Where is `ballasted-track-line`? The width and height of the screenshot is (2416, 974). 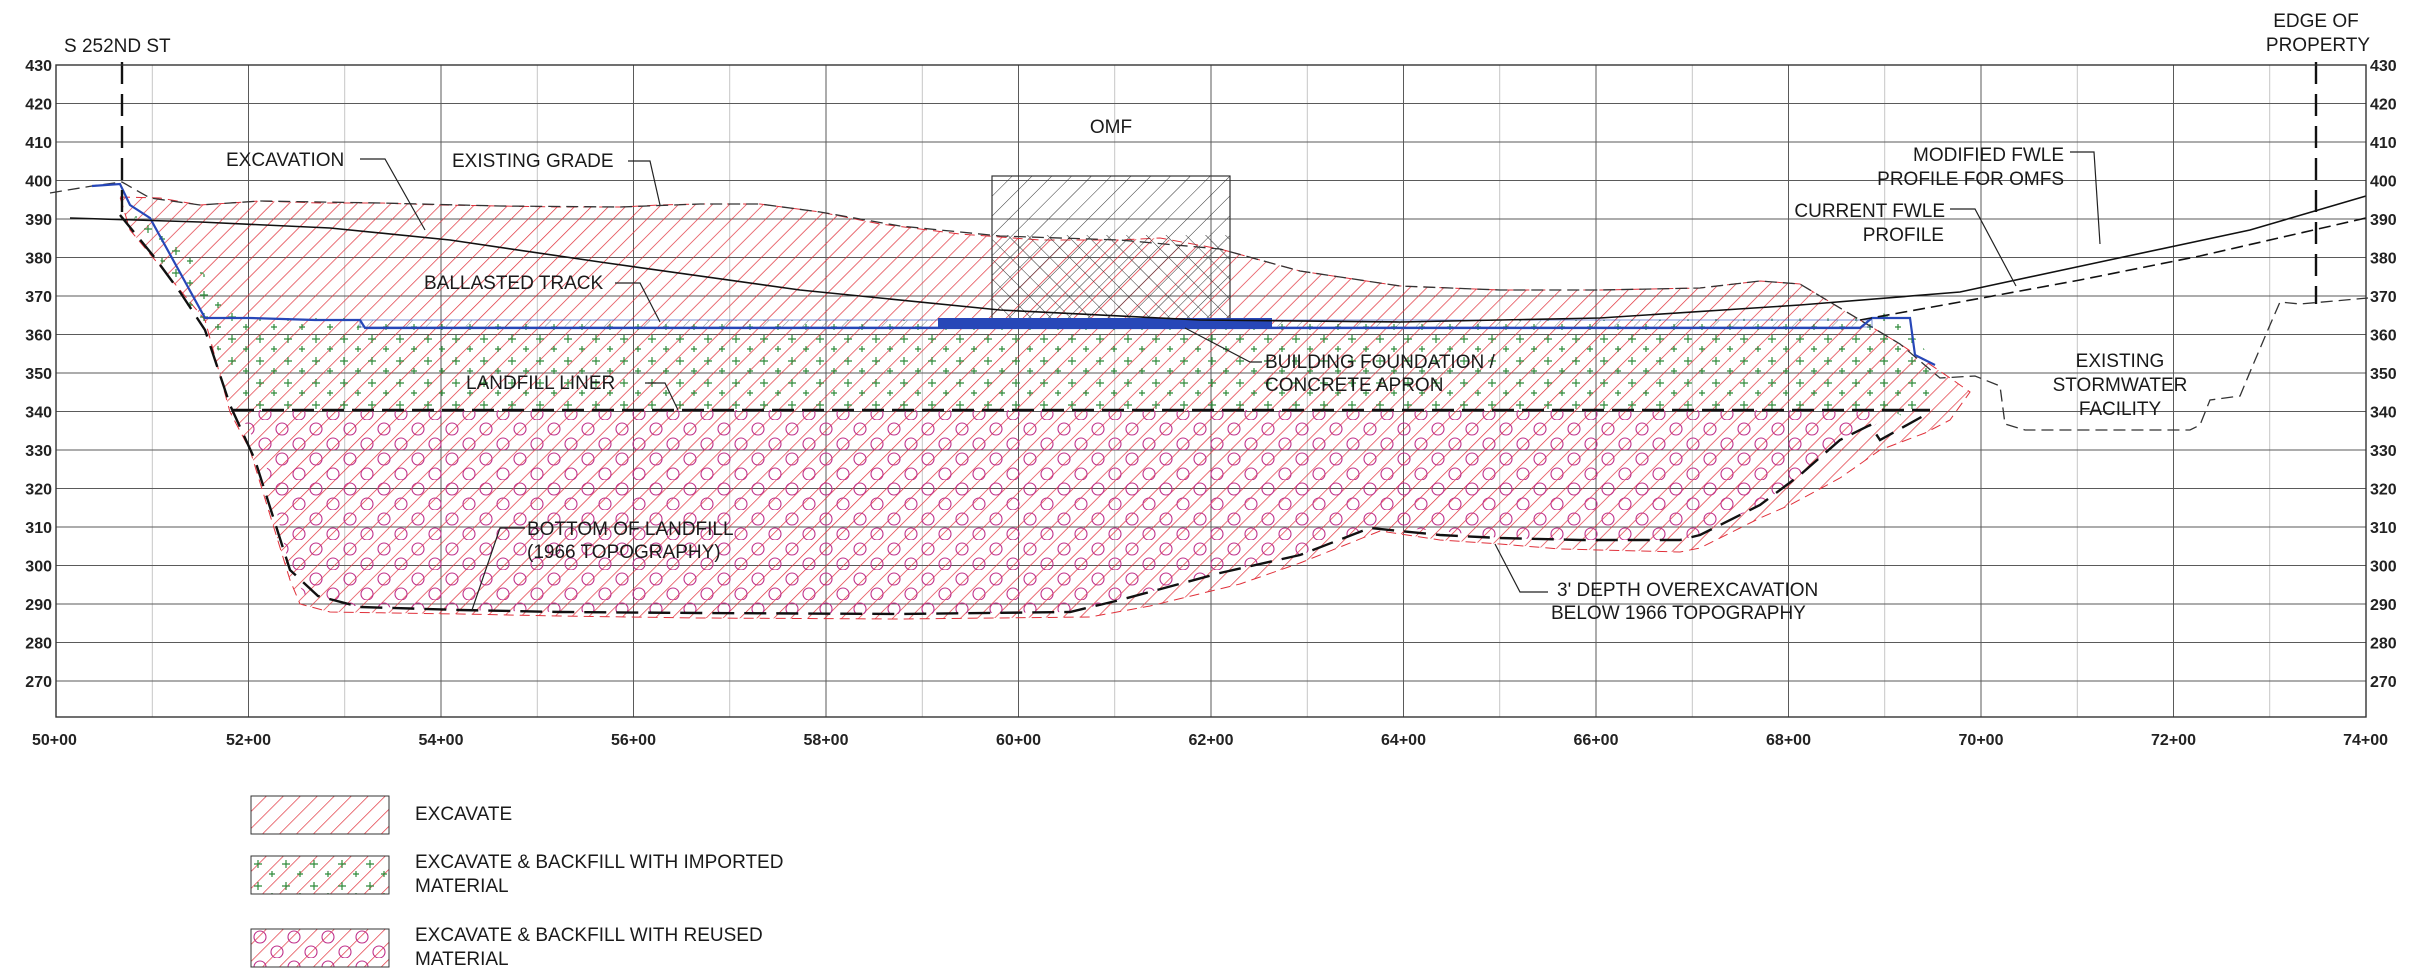 ballasted-track-line is located at coordinates (1013, 274).